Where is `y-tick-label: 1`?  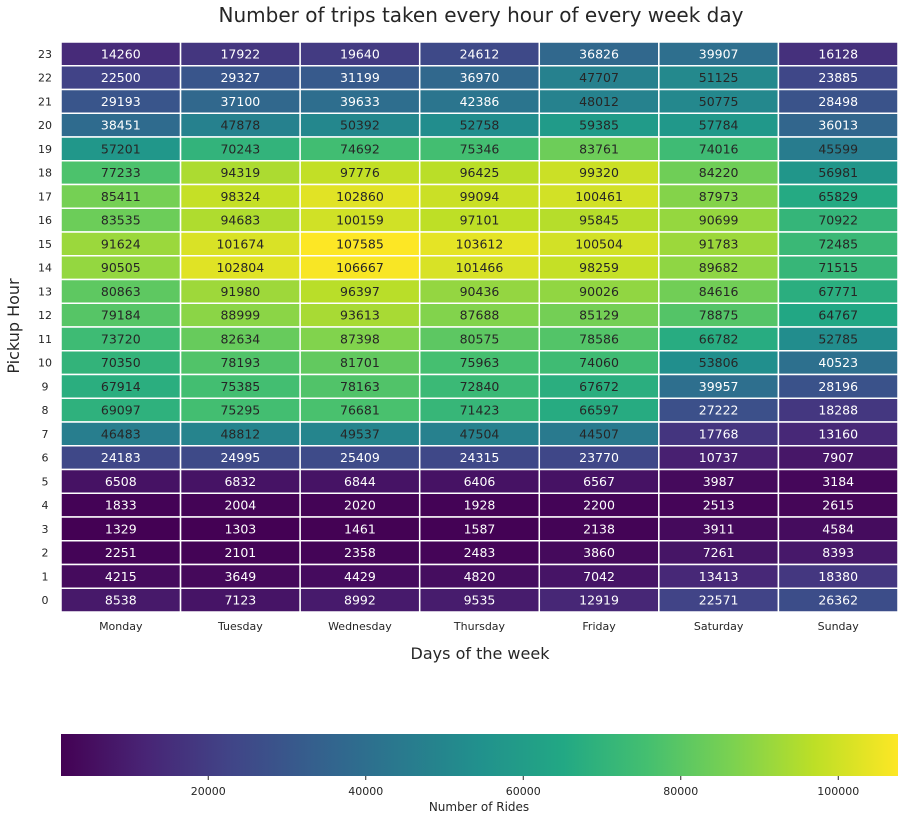
y-tick-label: 1 is located at coordinates (45, 576).